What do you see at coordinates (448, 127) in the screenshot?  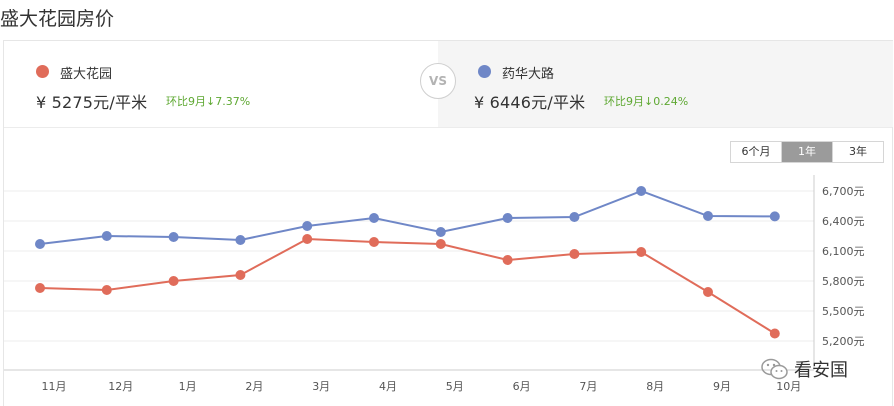 I see `divider` at bounding box center [448, 127].